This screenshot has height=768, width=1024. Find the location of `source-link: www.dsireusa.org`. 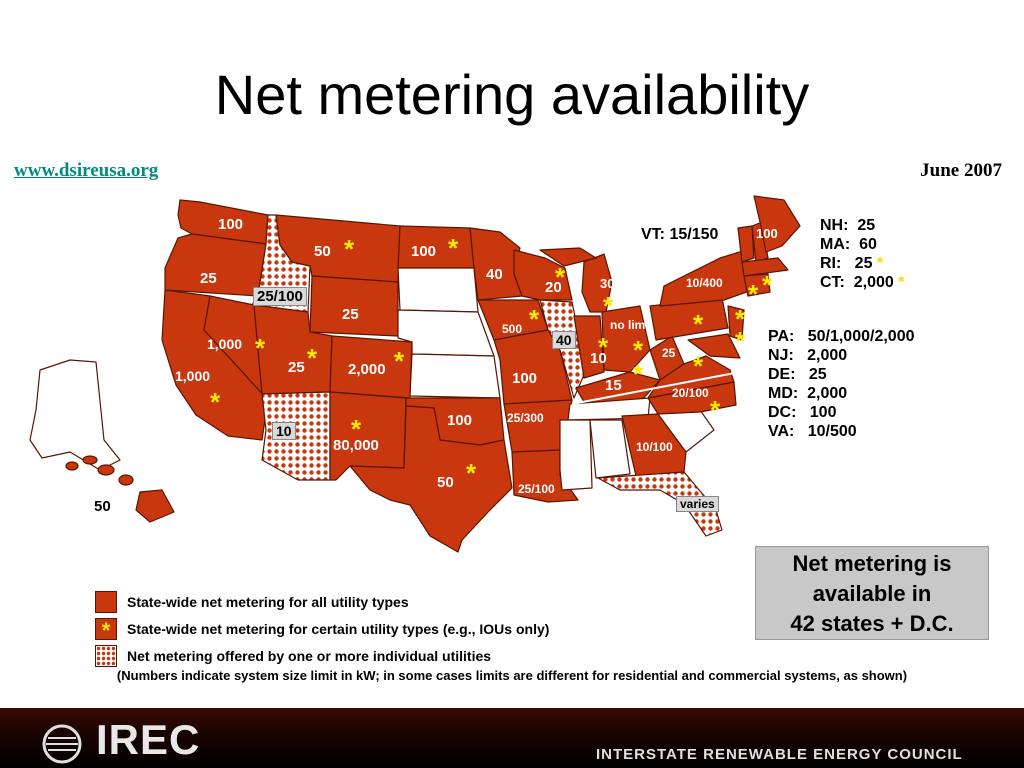

source-link: www.dsireusa.org is located at coordinates (86, 170).